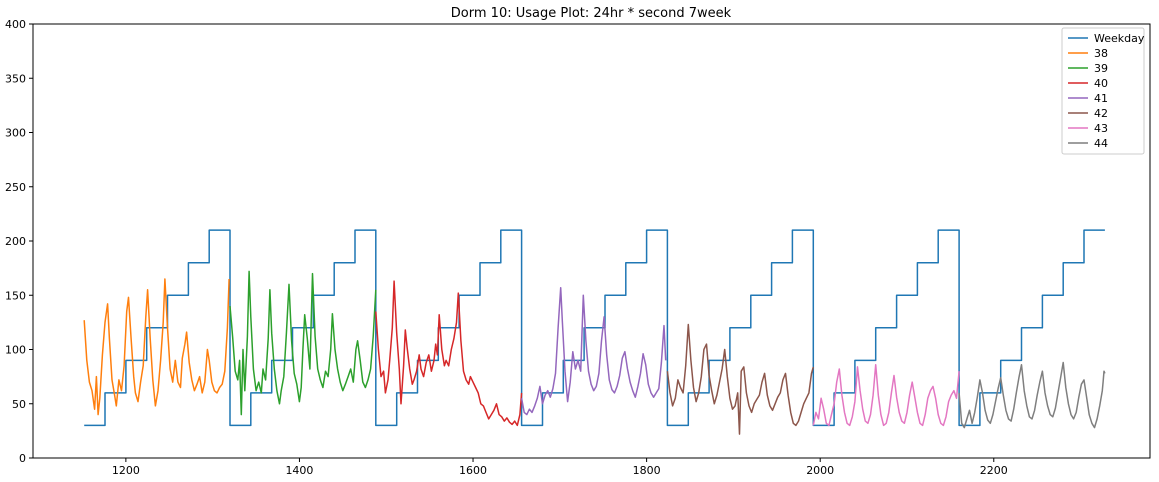 The image size is (1159, 482). What do you see at coordinates (15, 133) in the screenshot?
I see `y-tick-label: 300` at bounding box center [15, 133].